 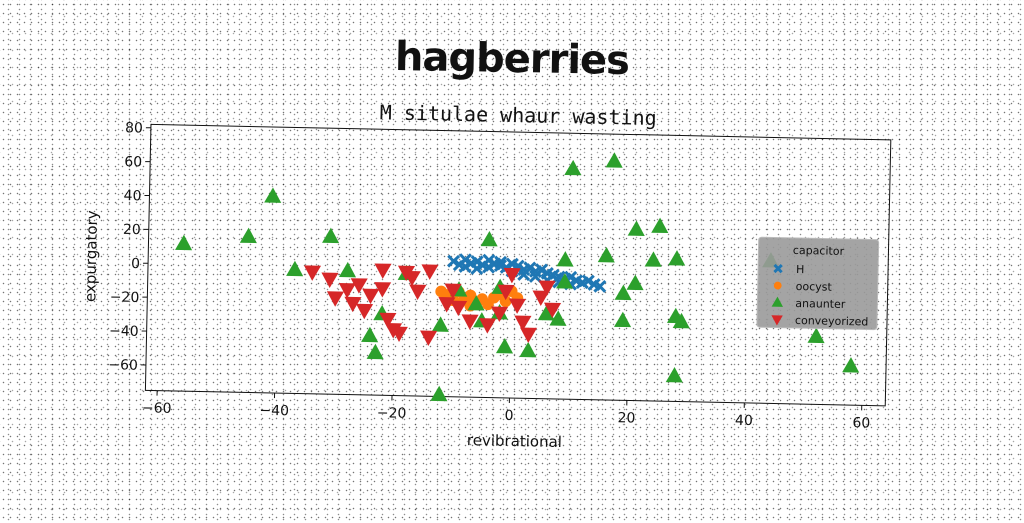 I want to click on x-tick-label: −40, so click(x=274, y=411).